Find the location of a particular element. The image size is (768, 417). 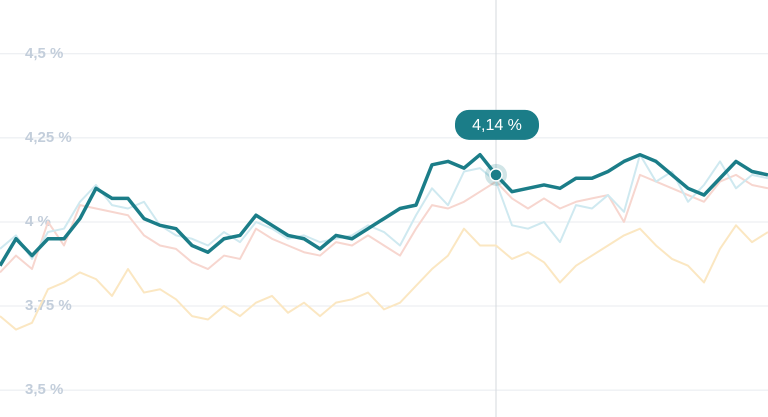

y-tick-label: 4,25 % is located at coordinates (48, 137).